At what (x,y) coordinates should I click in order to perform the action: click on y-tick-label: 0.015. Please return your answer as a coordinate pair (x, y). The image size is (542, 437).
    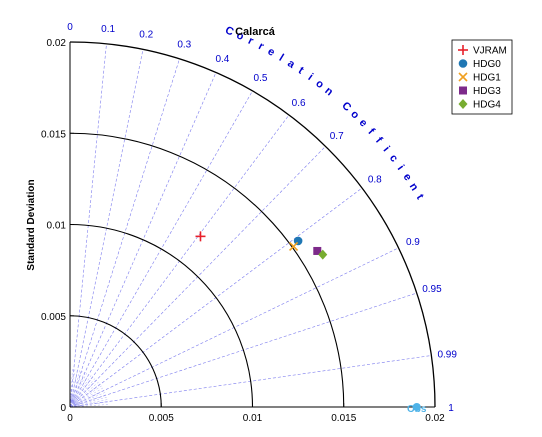
    Looking at the image, I should click on (53, 134).